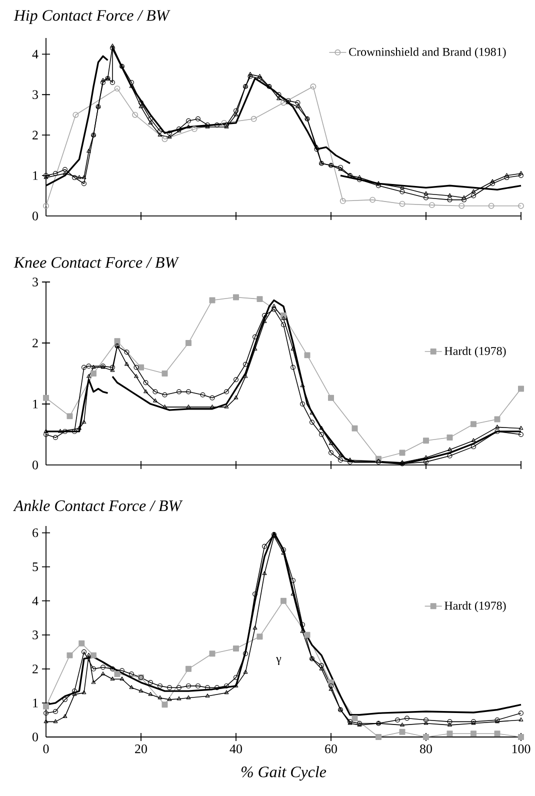 This screenshot has width=535, height=796. What do you see at coordinates (97, 262) in the screenshot?
I see `chart-title: Knee Contact Force / BW` at bounding box center [97, 262].